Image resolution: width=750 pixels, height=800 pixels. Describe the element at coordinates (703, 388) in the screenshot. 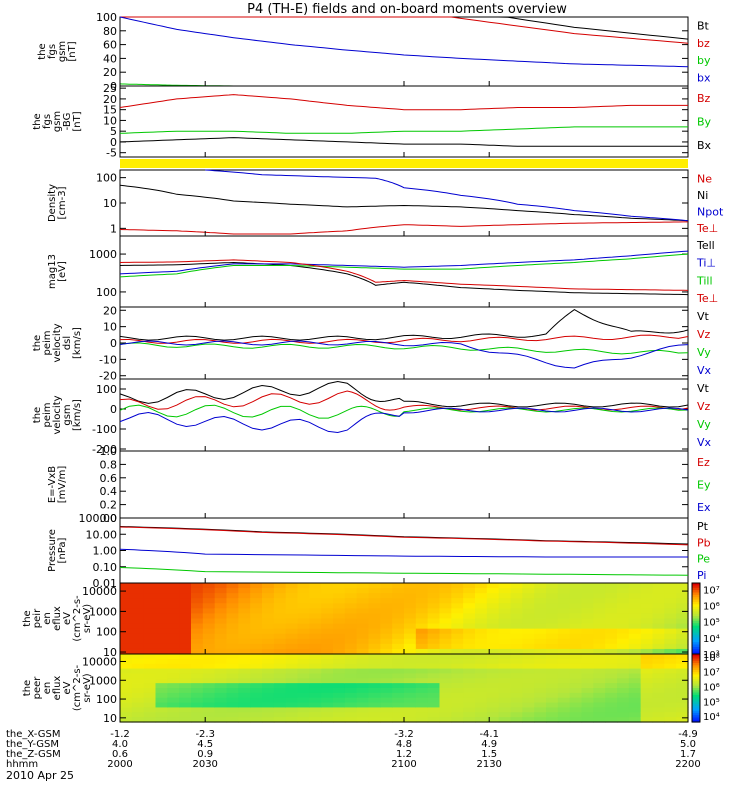

I see `peim_gsm-legend-Vt: Vt` at that location.